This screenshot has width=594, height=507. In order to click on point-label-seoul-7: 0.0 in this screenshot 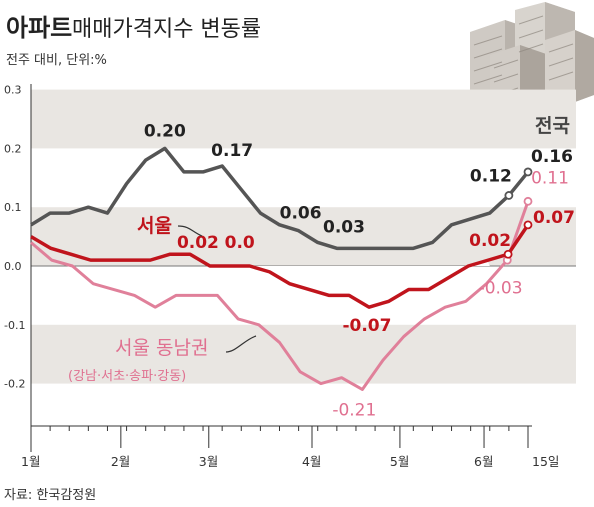, I will do `click(240, 243)`.